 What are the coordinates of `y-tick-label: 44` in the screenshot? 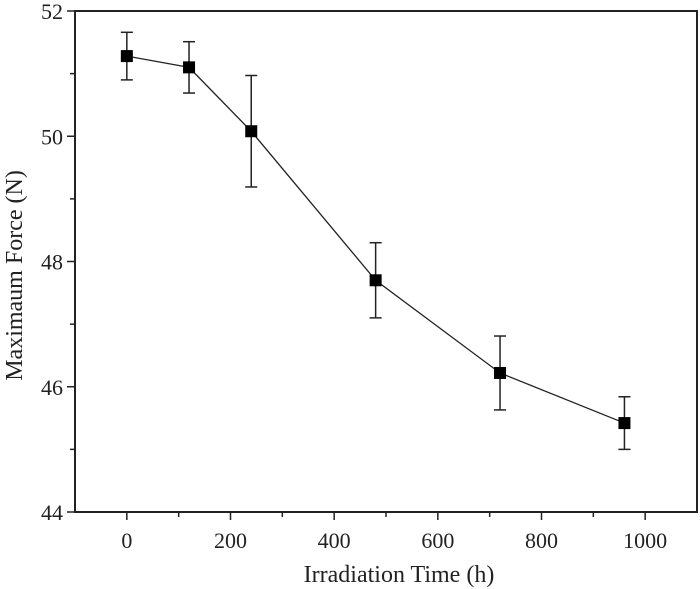 It's located at (52, 512).